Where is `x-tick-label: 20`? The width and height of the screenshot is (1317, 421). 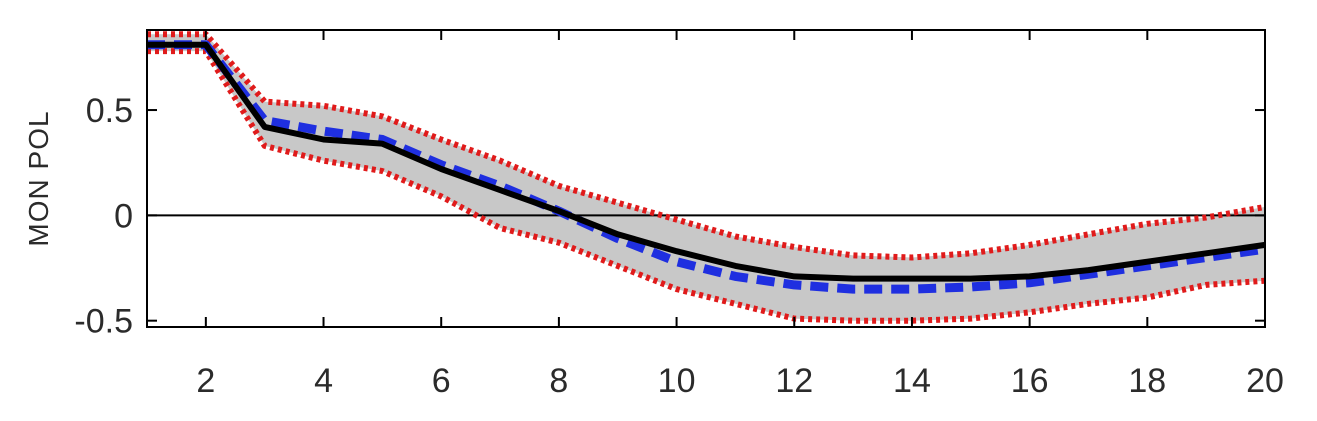
x-tick-label: 20 is located at coordinates (1265, 381).